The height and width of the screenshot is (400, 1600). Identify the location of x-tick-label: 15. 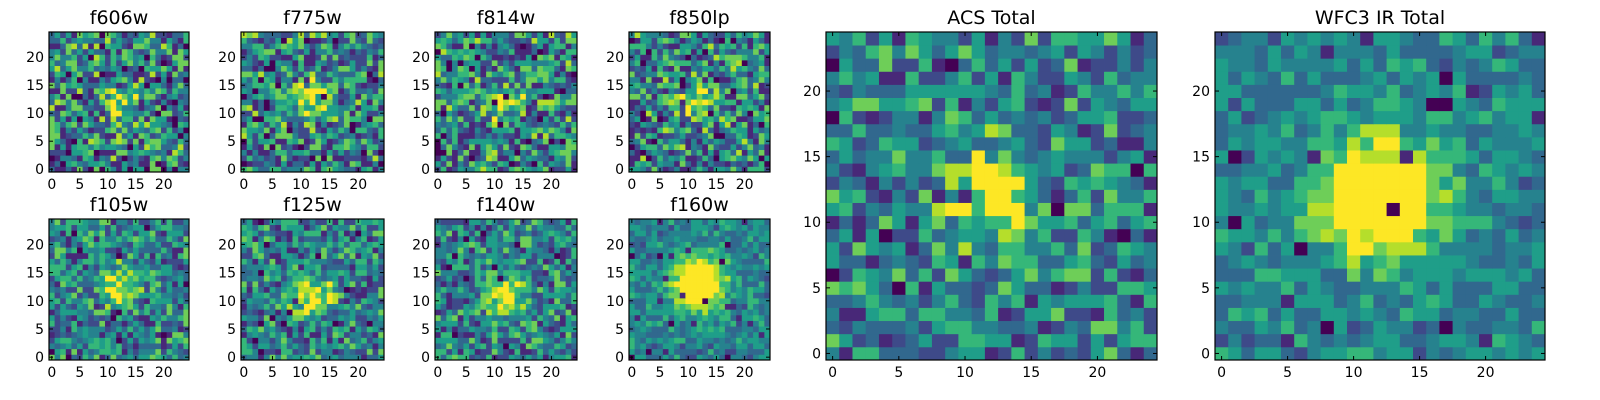
(717, 185).